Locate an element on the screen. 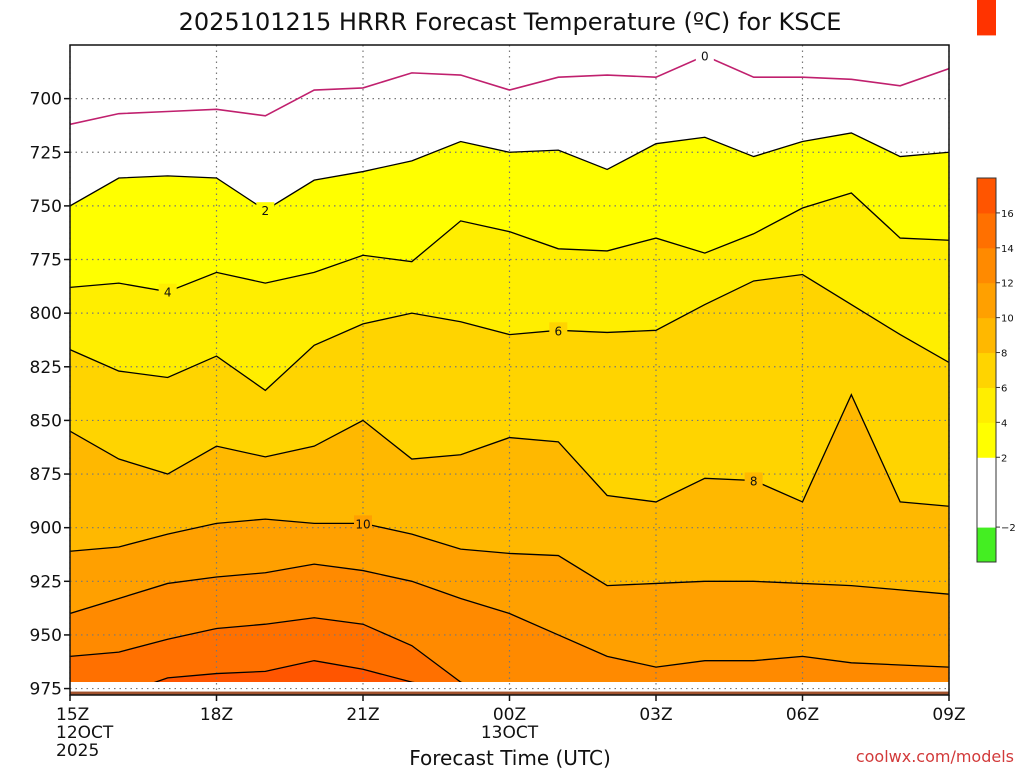 The image size is (1024, 768). ground-fill is located at coordinates (509, 693).